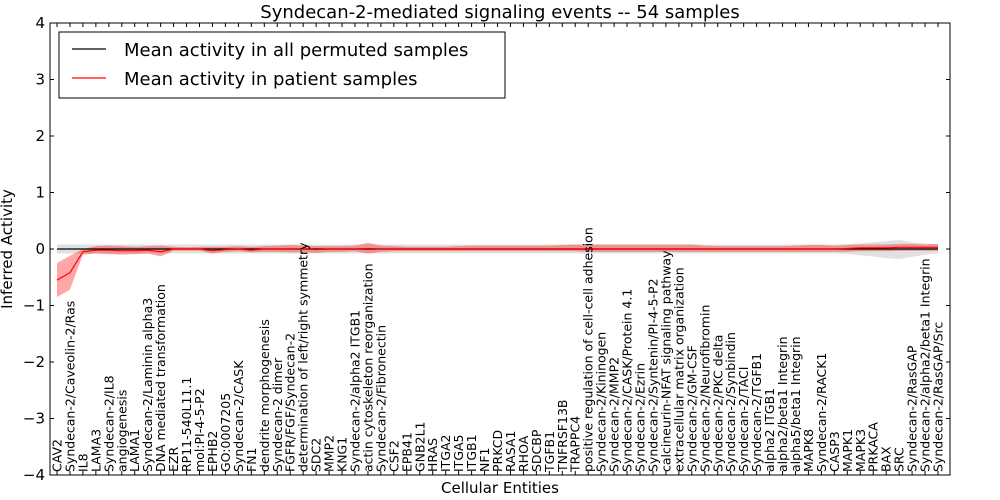 The image size is (1000, 500). What do you see at coordinates (678, 369) in the screenshot?
I see `x-tick-label: extracellular matrix organization` at bounding box center [678, 369].